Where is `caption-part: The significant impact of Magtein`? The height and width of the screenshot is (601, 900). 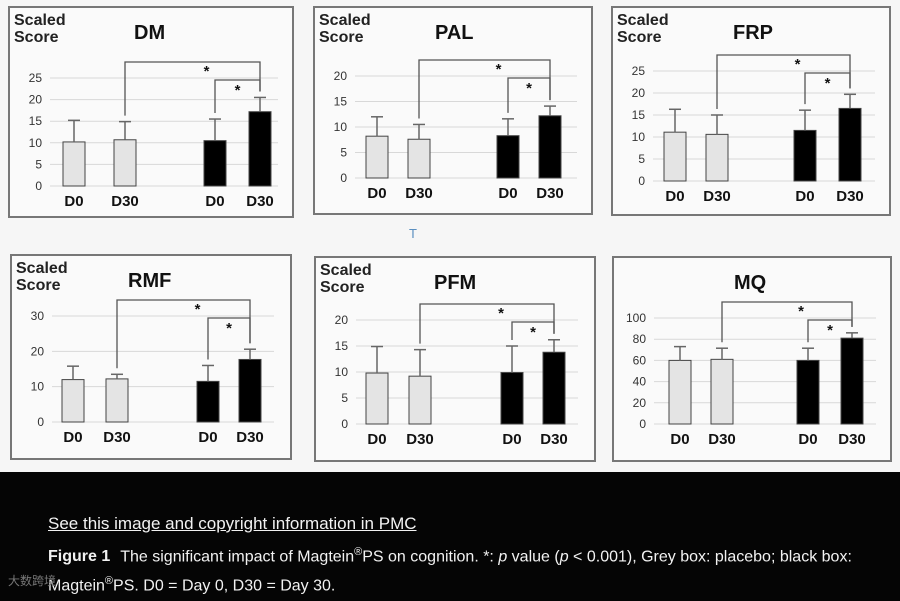 caption-part: The significant impact of Magtein is located at coordinates (237, 557).